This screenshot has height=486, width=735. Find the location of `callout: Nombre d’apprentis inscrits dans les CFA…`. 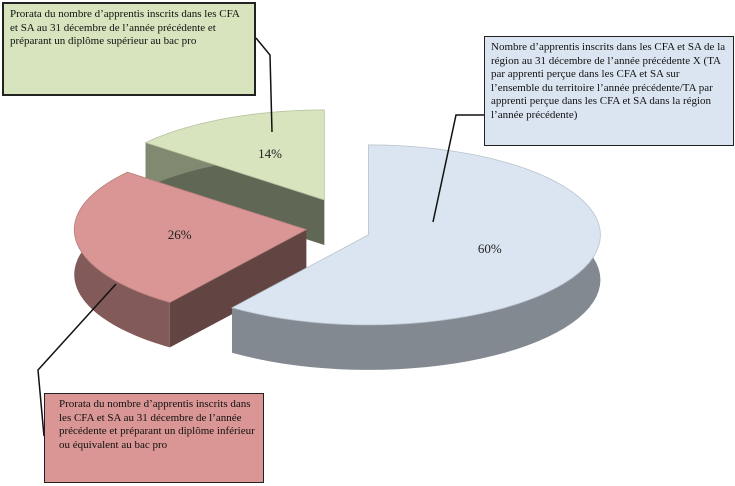

callout: Nombre d’apprentis inscrits dans les CFA… is located at coordinates (609, 91).